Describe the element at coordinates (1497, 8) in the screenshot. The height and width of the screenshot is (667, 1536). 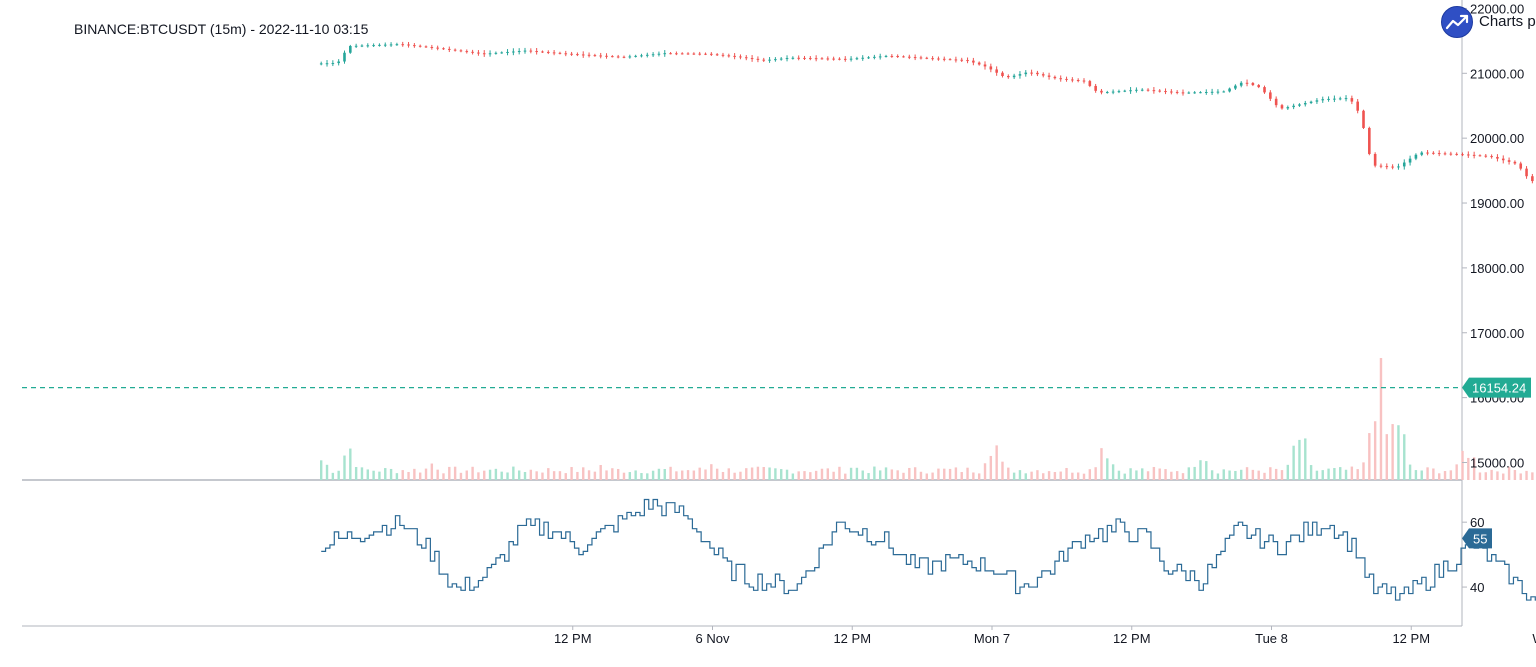
I see `price-tick-label: 22000.00` at that location.